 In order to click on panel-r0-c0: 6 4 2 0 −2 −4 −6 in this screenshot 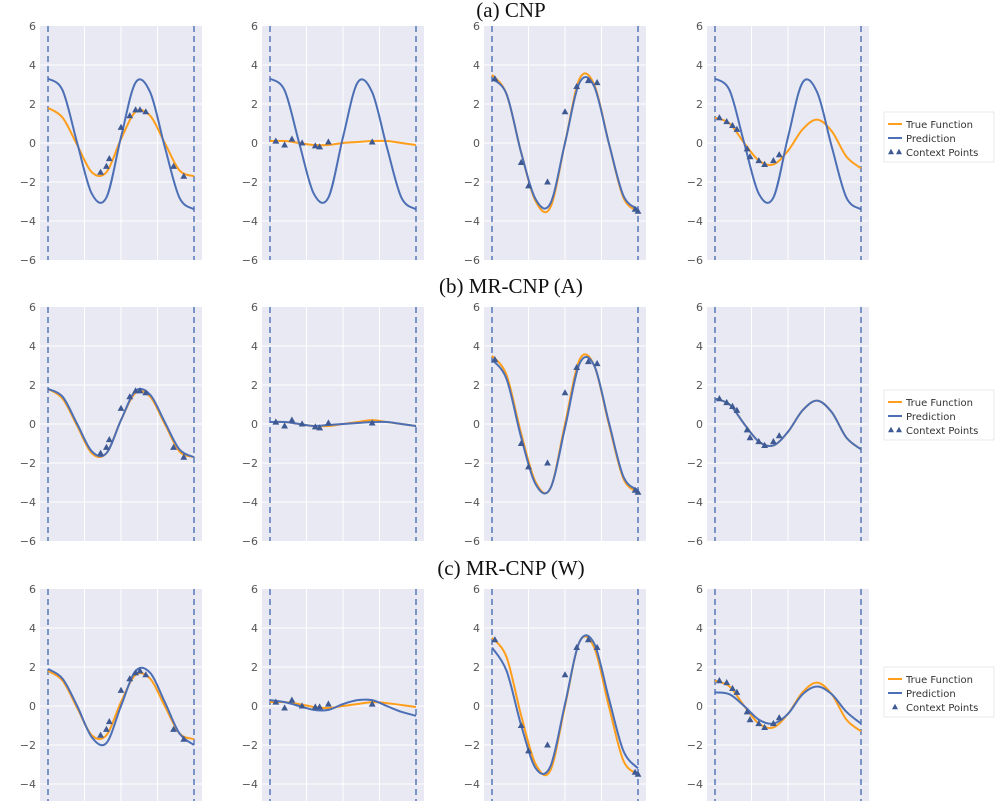, I will do `click(111, 143)`.